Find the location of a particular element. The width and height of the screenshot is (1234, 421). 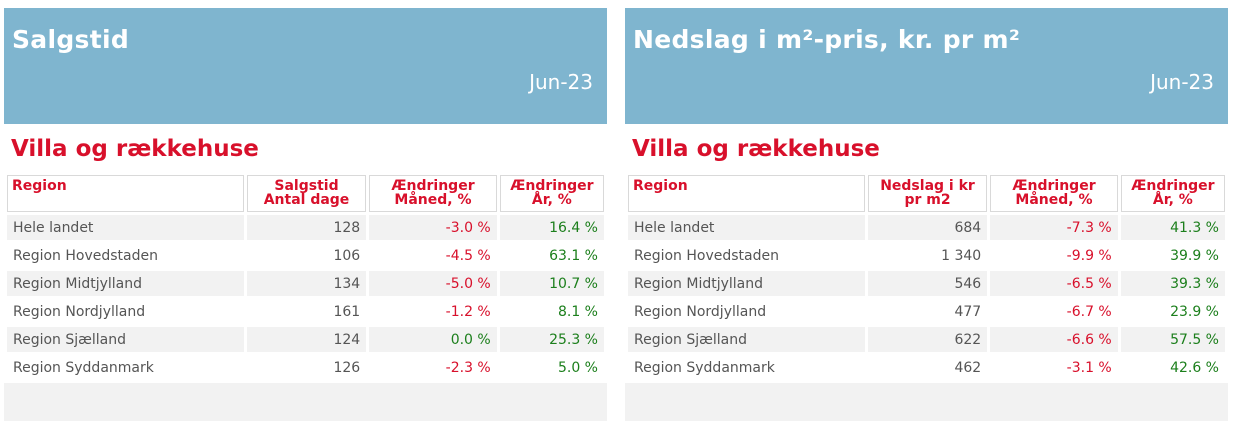

table-row: Region Sjælland 124 0.0 % 25.3 % is located at coordinates (305, 339).